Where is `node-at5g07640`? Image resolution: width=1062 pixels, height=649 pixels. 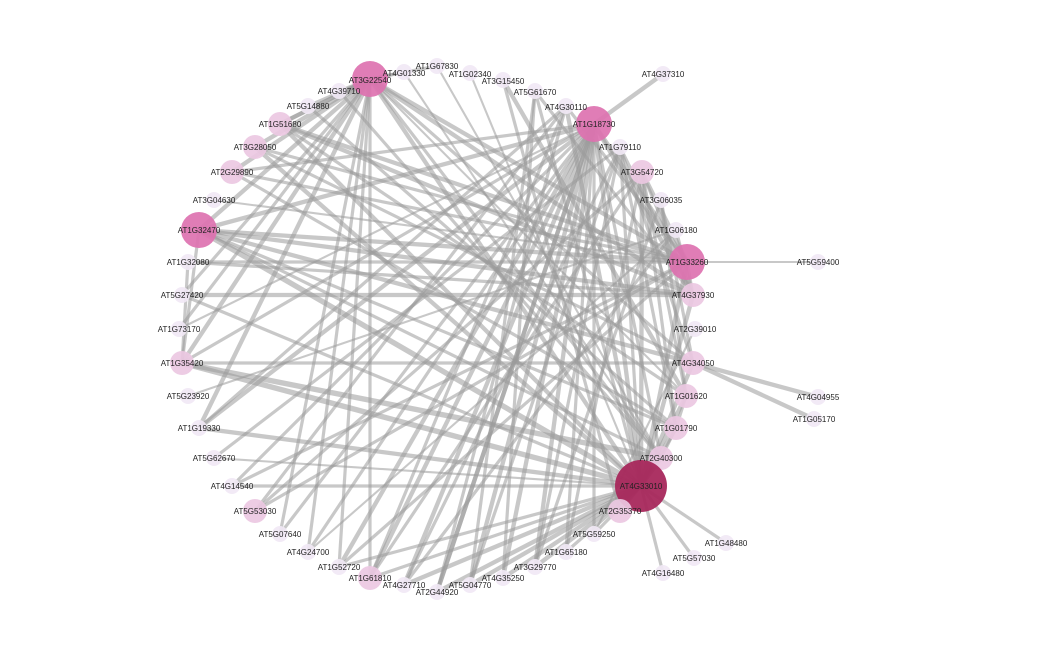 node-at5g07640 is located at coordinates (280, 534).